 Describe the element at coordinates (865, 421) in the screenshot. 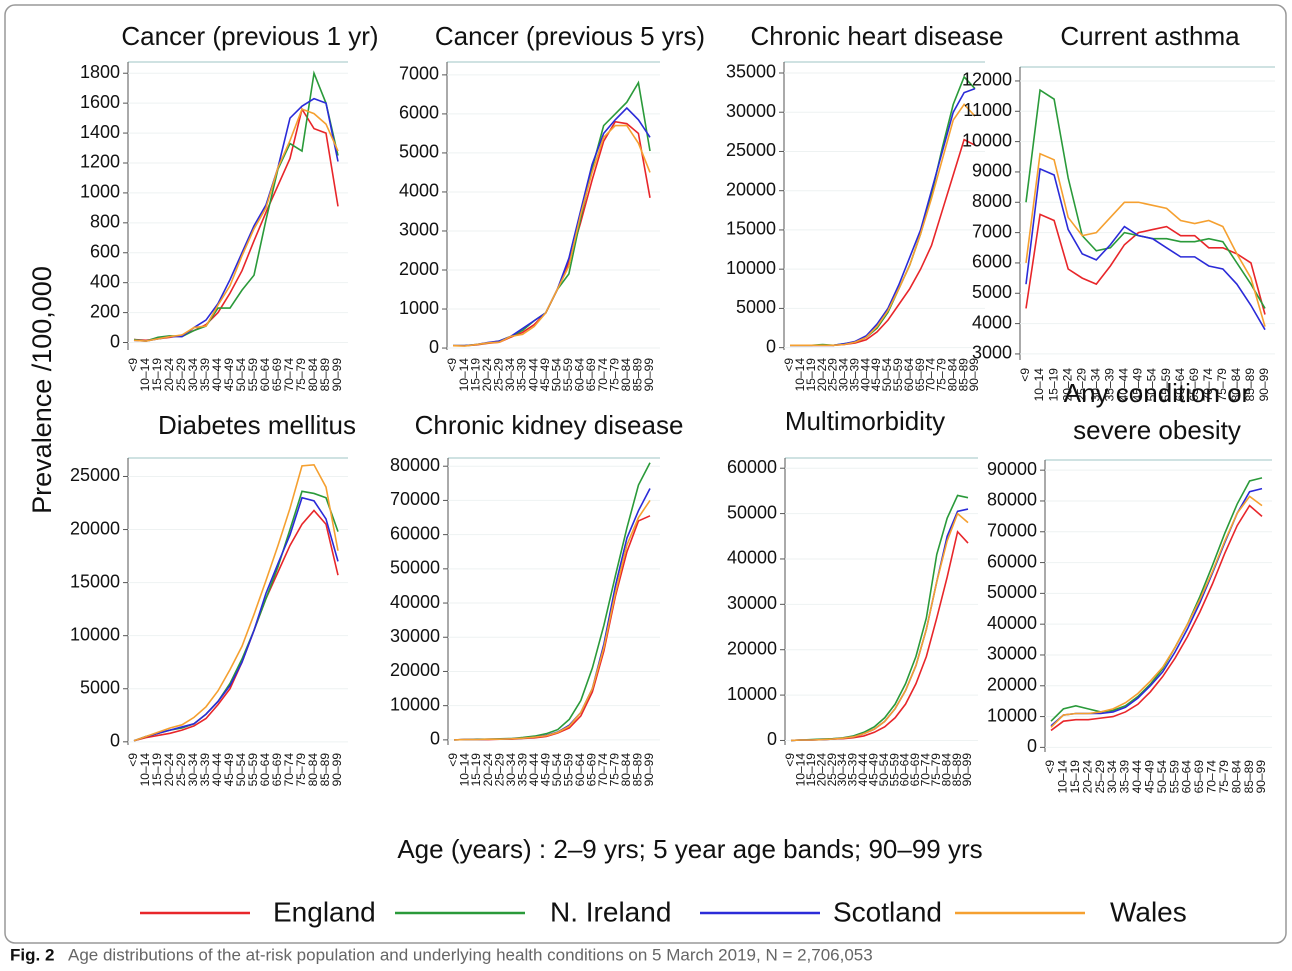

I see `chart-title: Multimorbidity` at that location.